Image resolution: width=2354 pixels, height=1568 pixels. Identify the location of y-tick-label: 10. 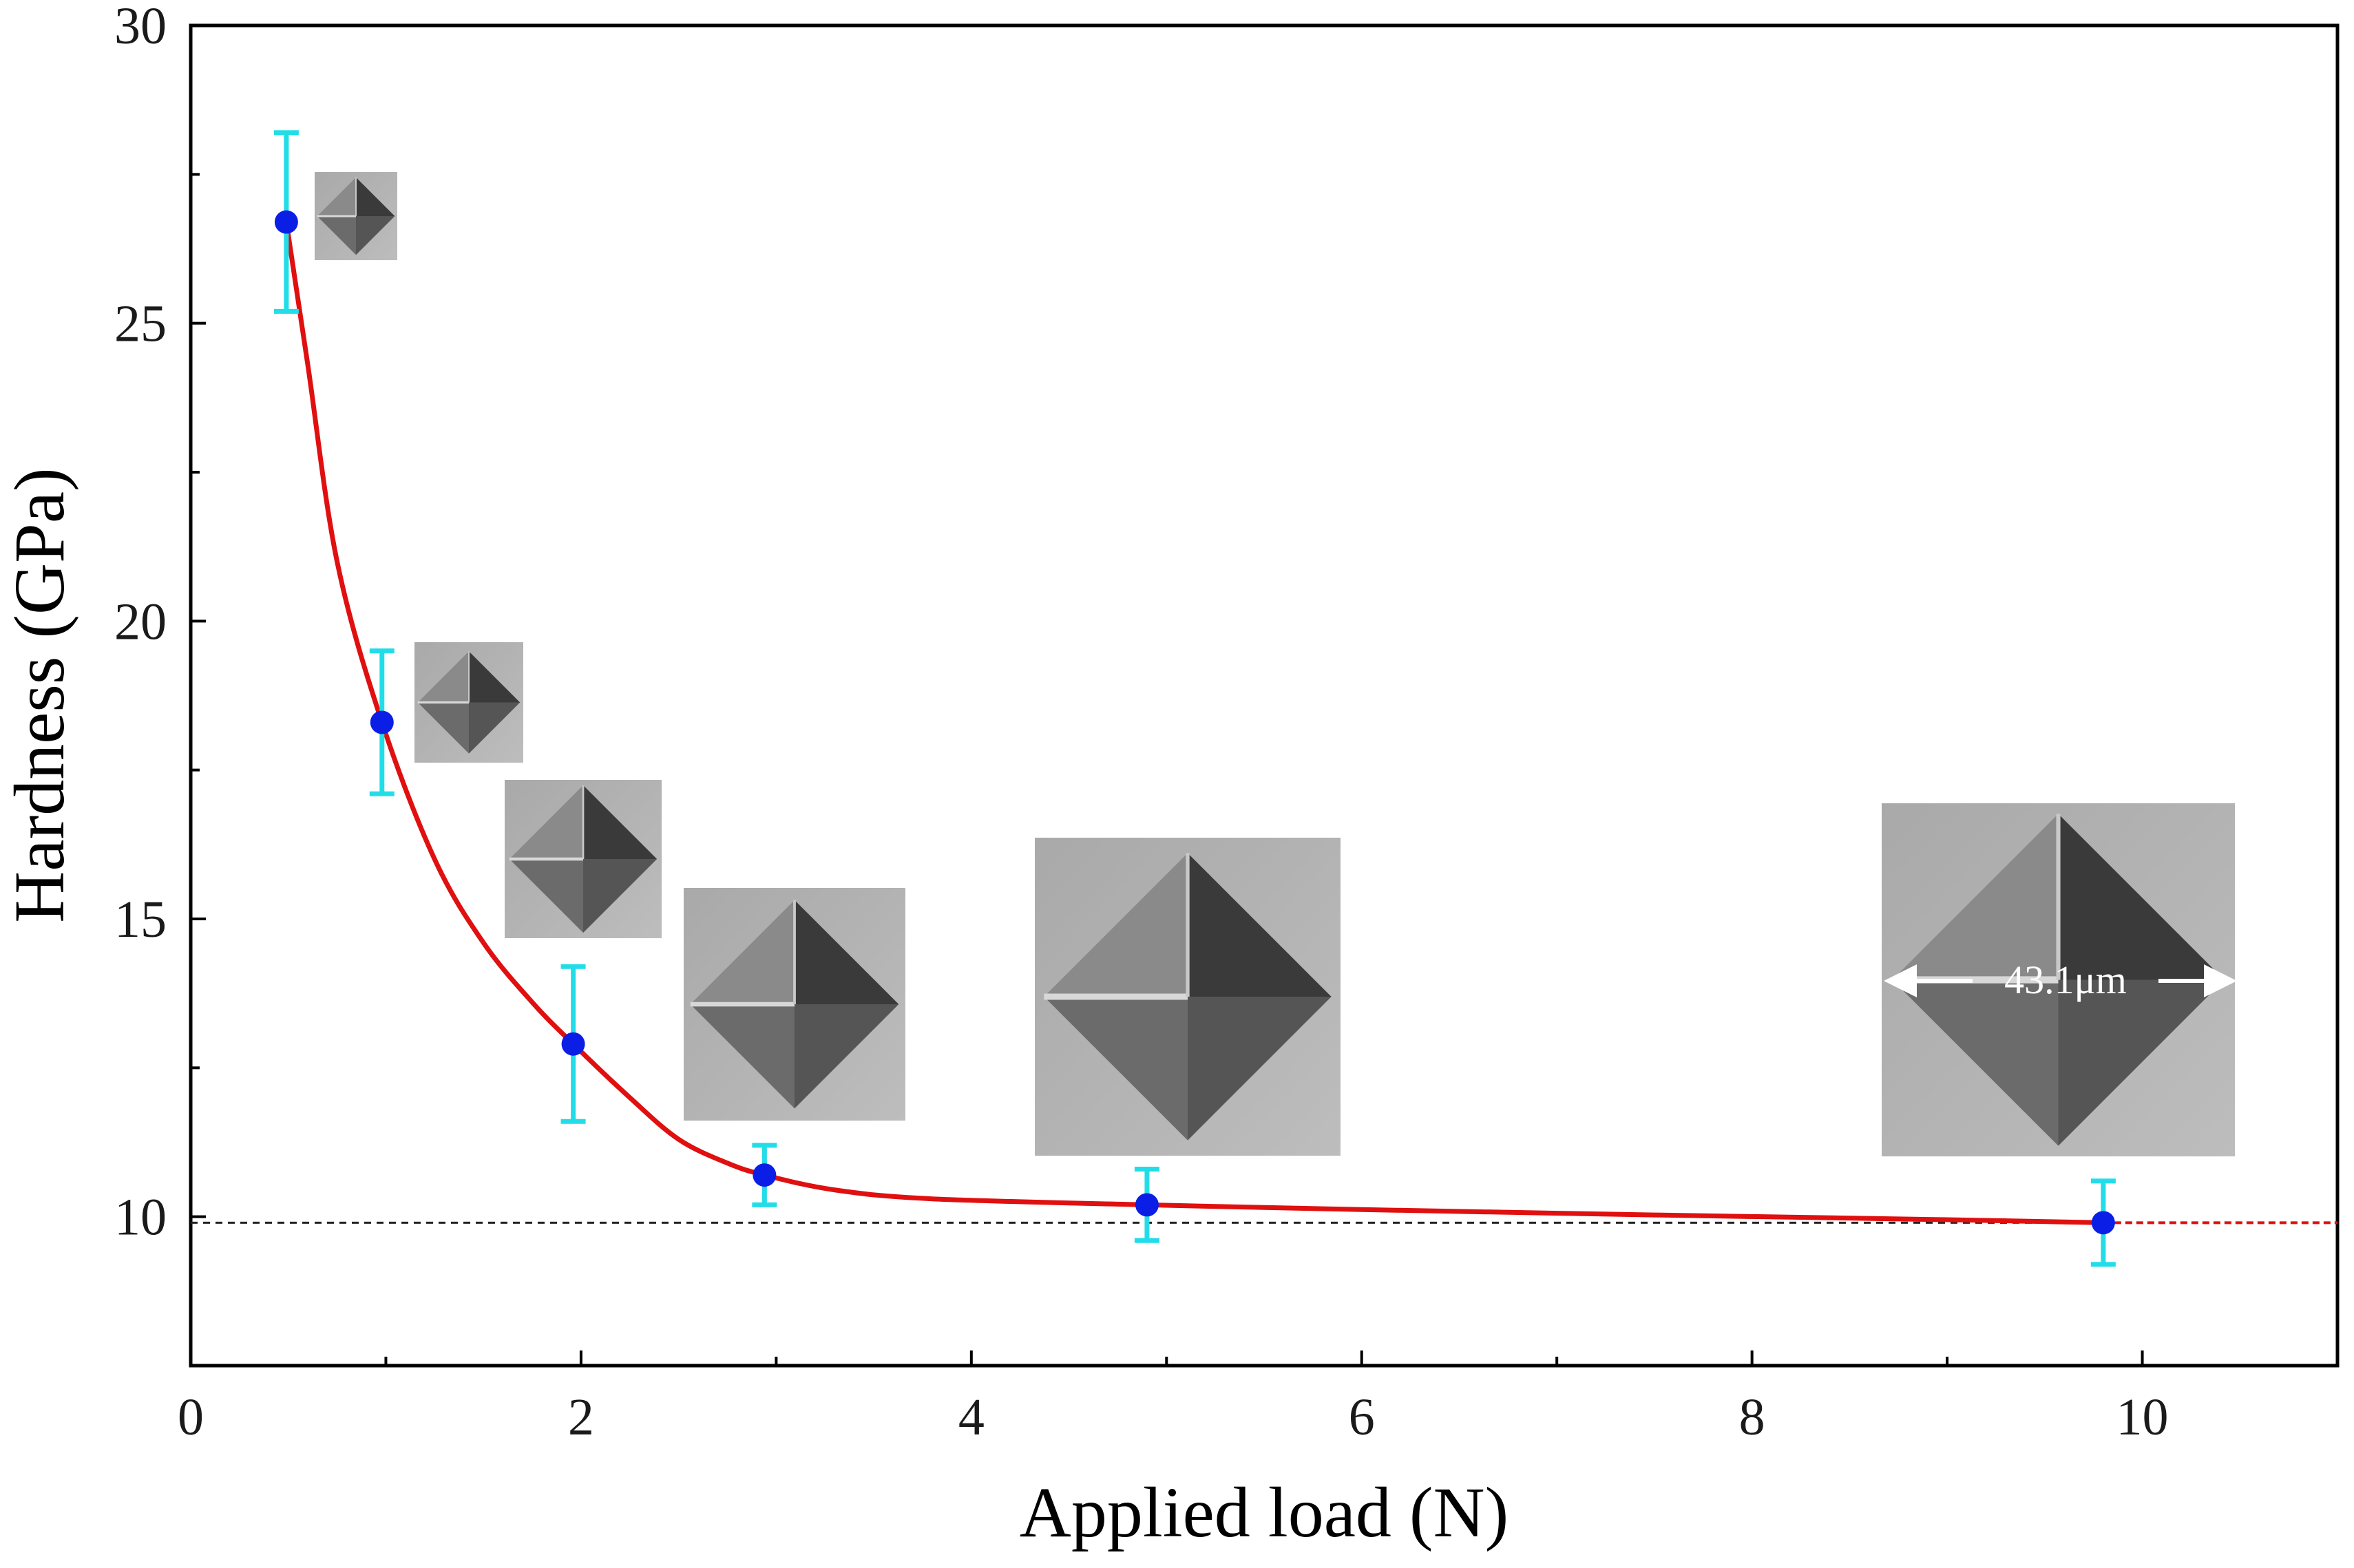
(140, 1218).